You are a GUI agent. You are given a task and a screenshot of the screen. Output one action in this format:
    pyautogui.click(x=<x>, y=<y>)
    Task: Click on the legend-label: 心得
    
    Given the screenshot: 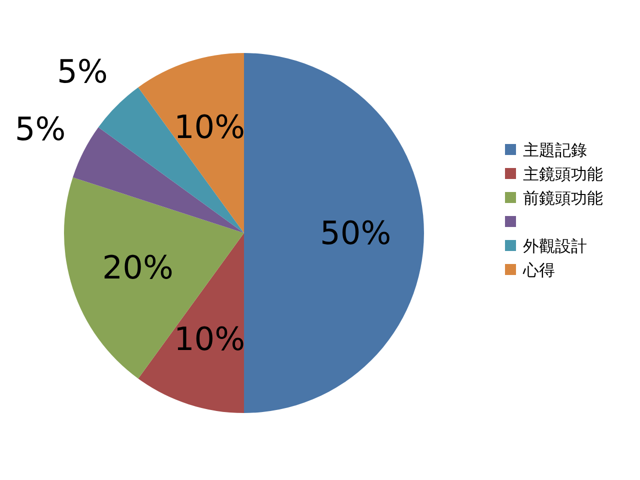 What is the action you would take?
    pyautogui.click(x=538, y=270)
    